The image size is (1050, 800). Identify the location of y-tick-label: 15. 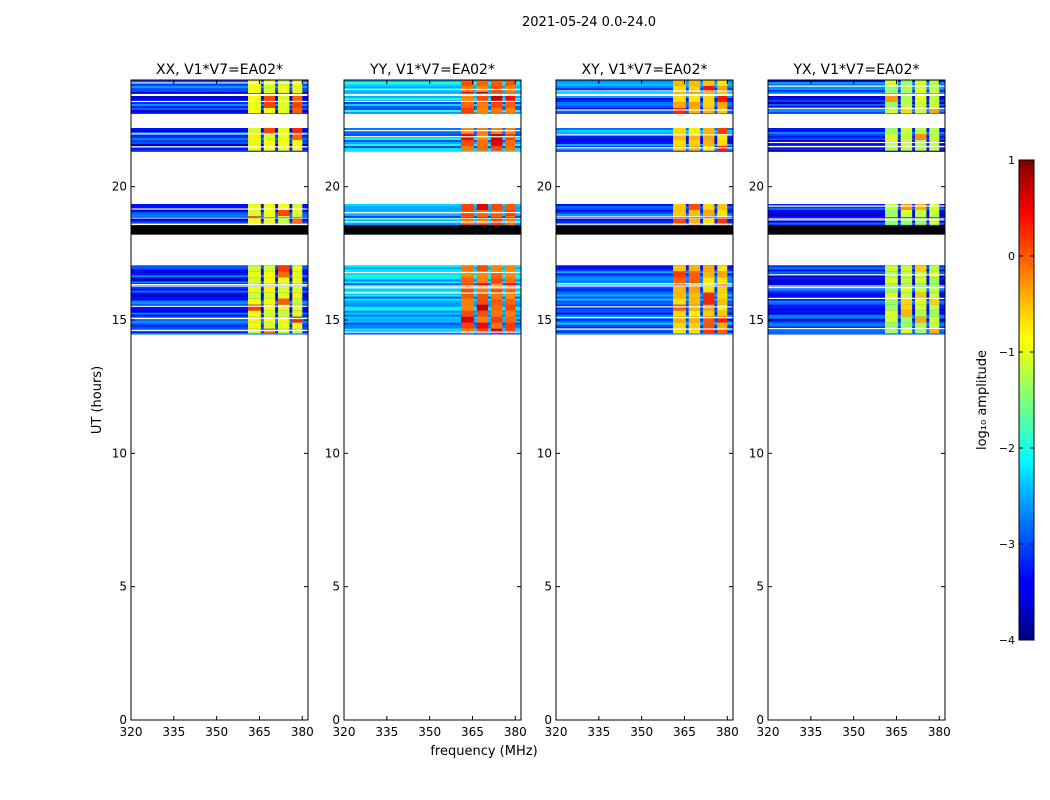
(119, 320).